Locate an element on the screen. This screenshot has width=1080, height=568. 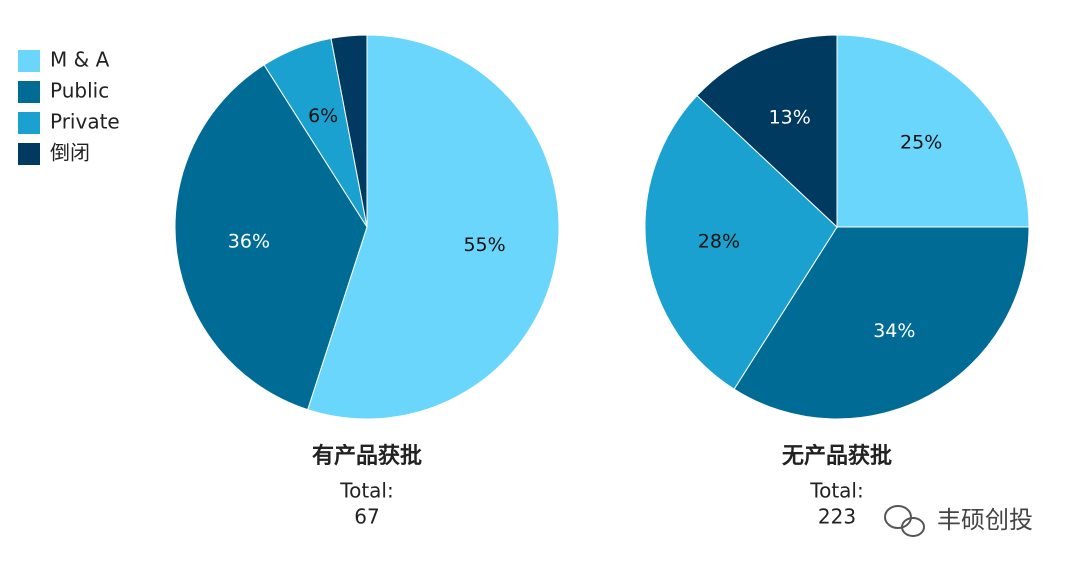
slice-label: 13% is located at coordinates (790, 117).